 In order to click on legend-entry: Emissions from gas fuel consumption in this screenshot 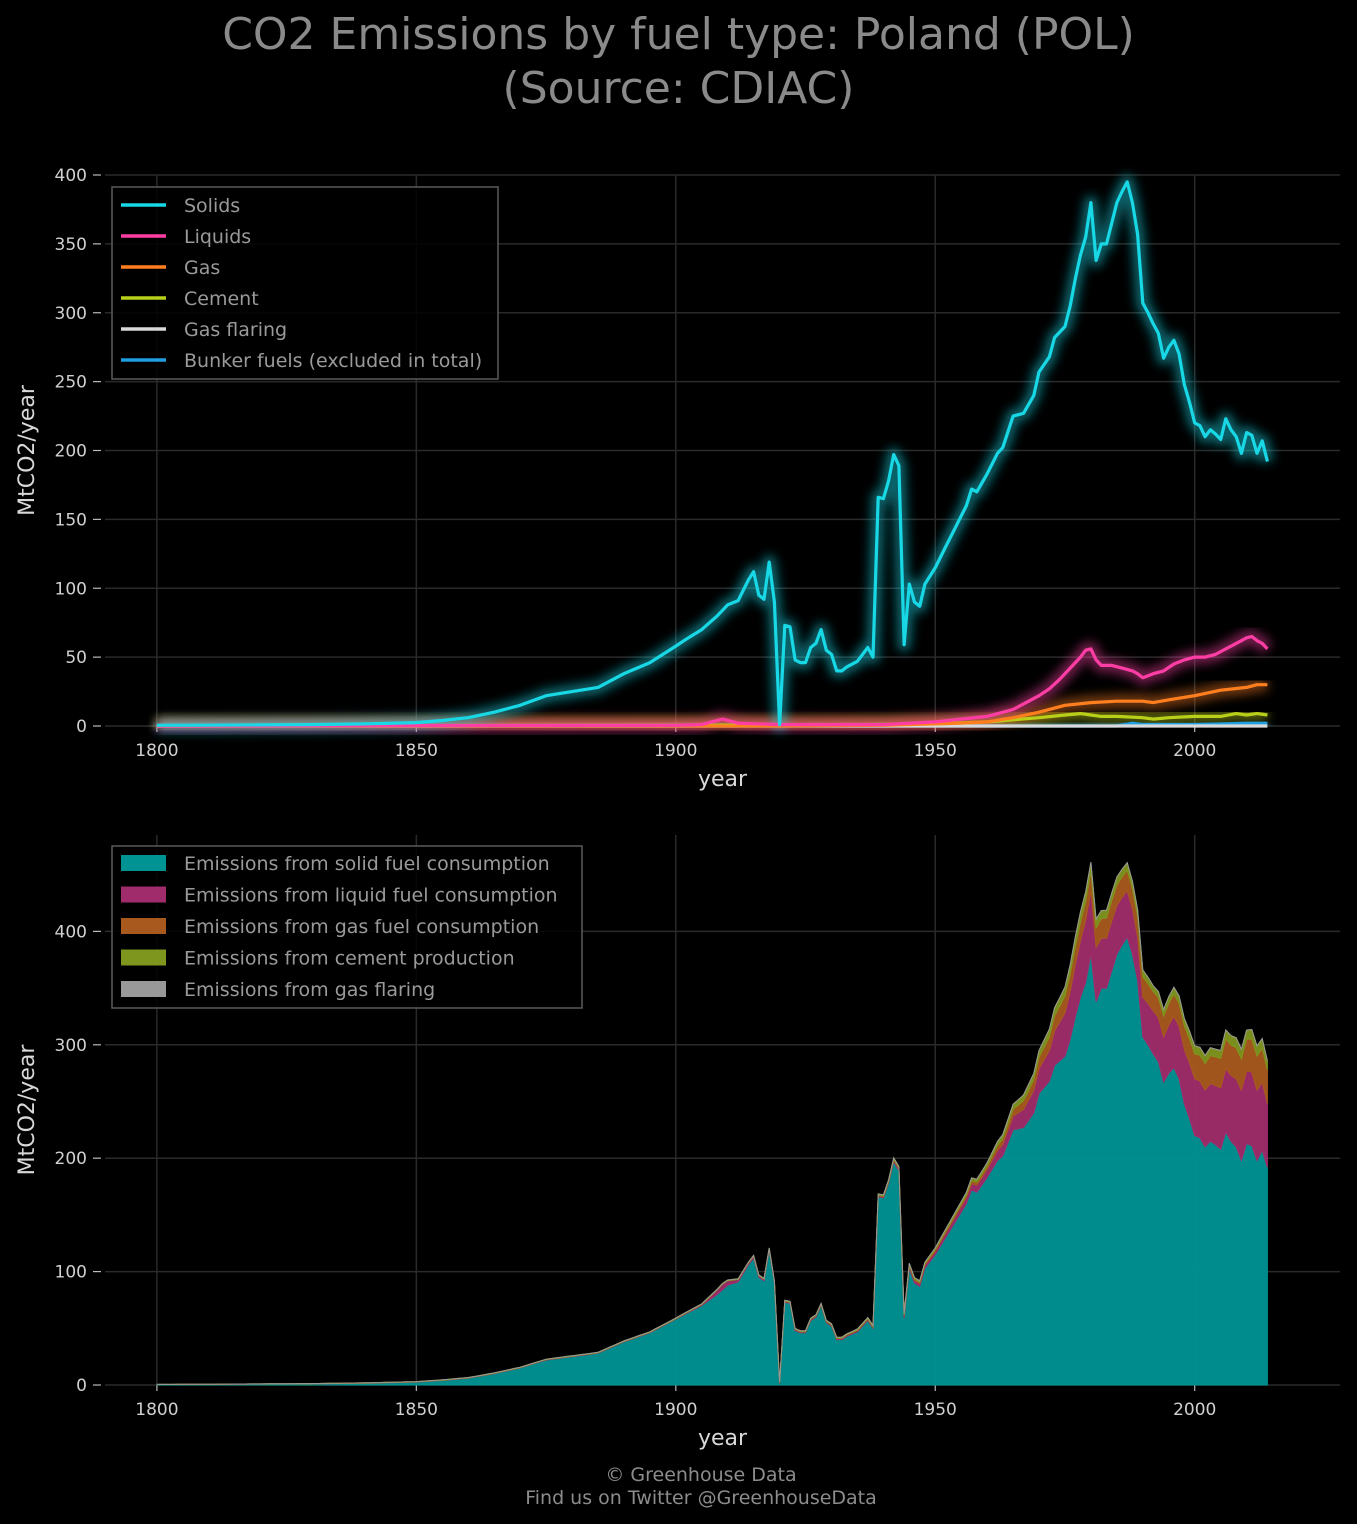, I will do `click(361, 927)`.